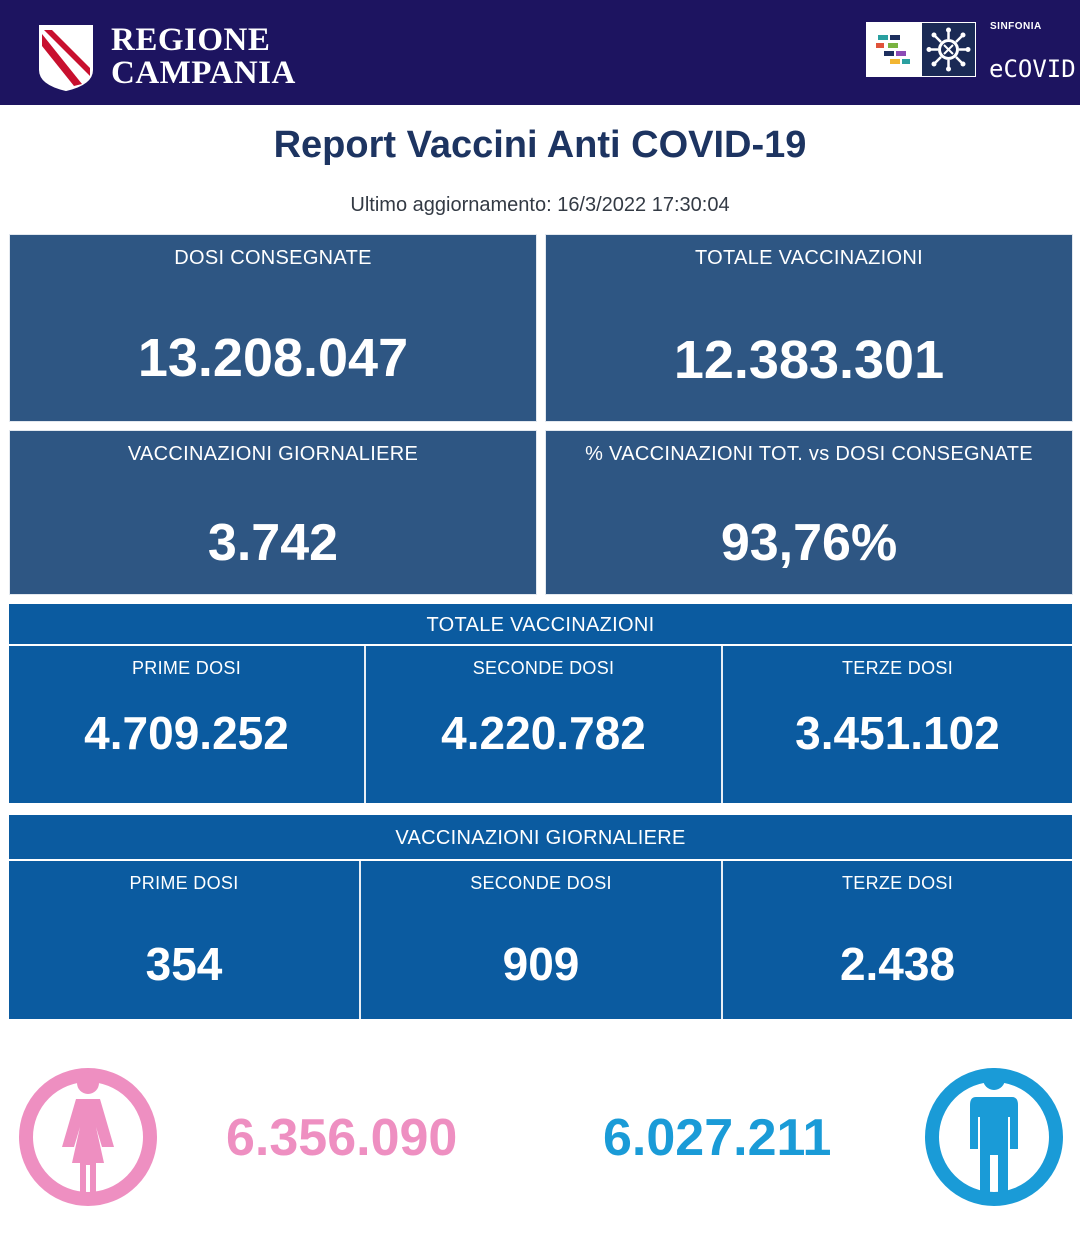 The height and width of the screenshot is (1249, 1080). I want to click on totale-section-header: TOTALE VACCINAZIONI, so click(540, 624).